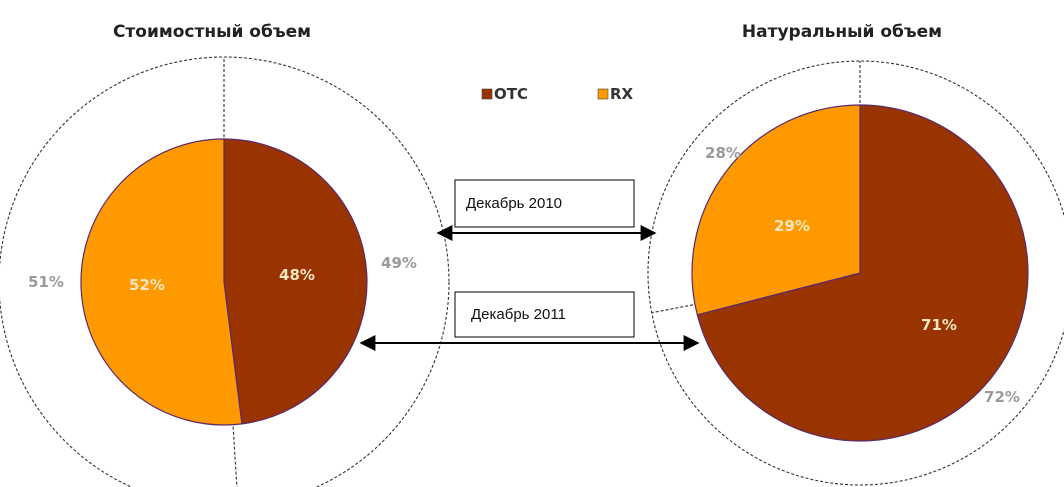 The image size is (1064, 487). I want to click on legend-label-otc: OTC, so click(511, 94).